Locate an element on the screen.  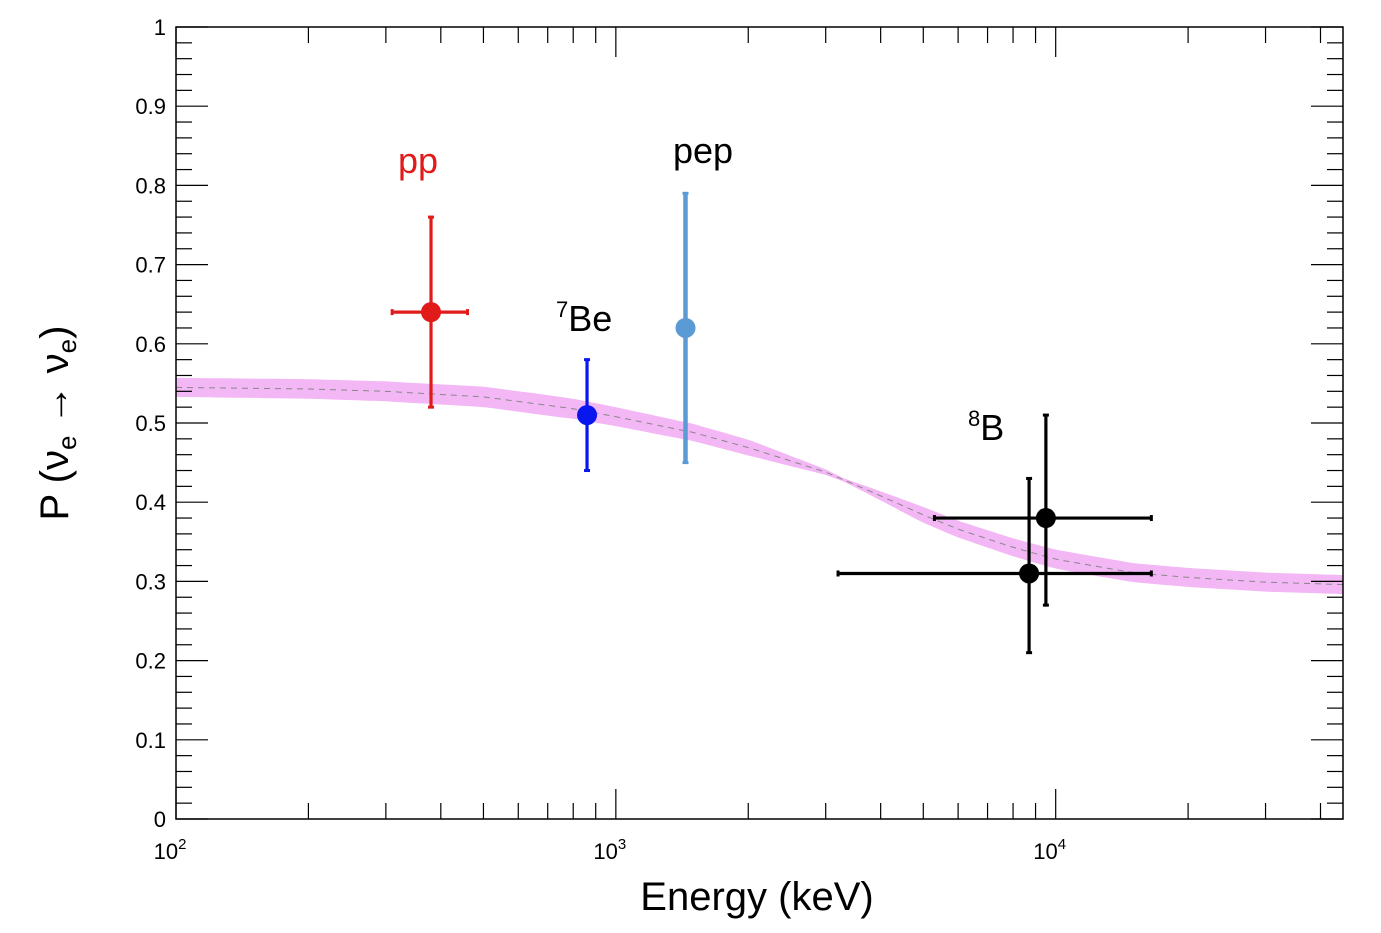
annotation-8b-sup: 8 is located at coordinates (974, 418).